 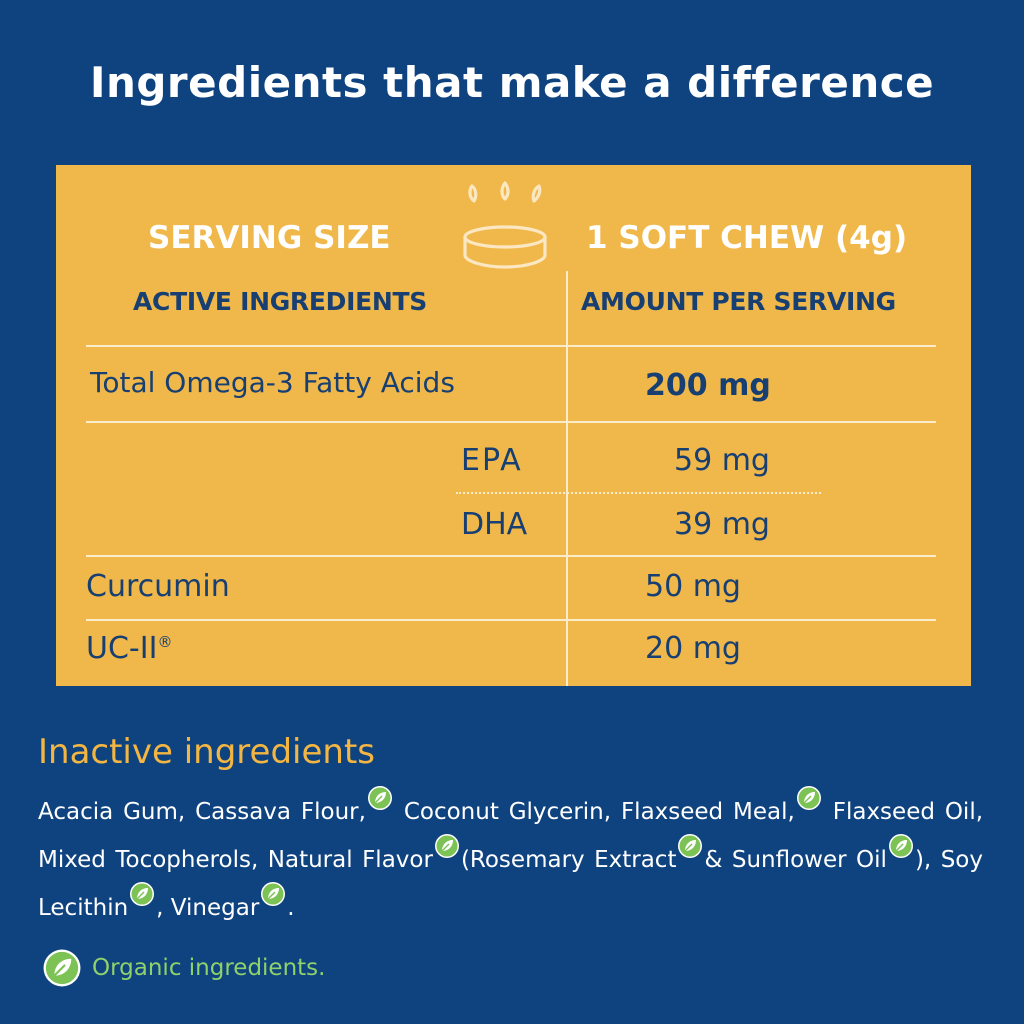 What do you see at coordinates (206, 752) in the screenshot?
I see `inactive-ingredients-title: Inactive ingredients` at bounding box center [206, 752].